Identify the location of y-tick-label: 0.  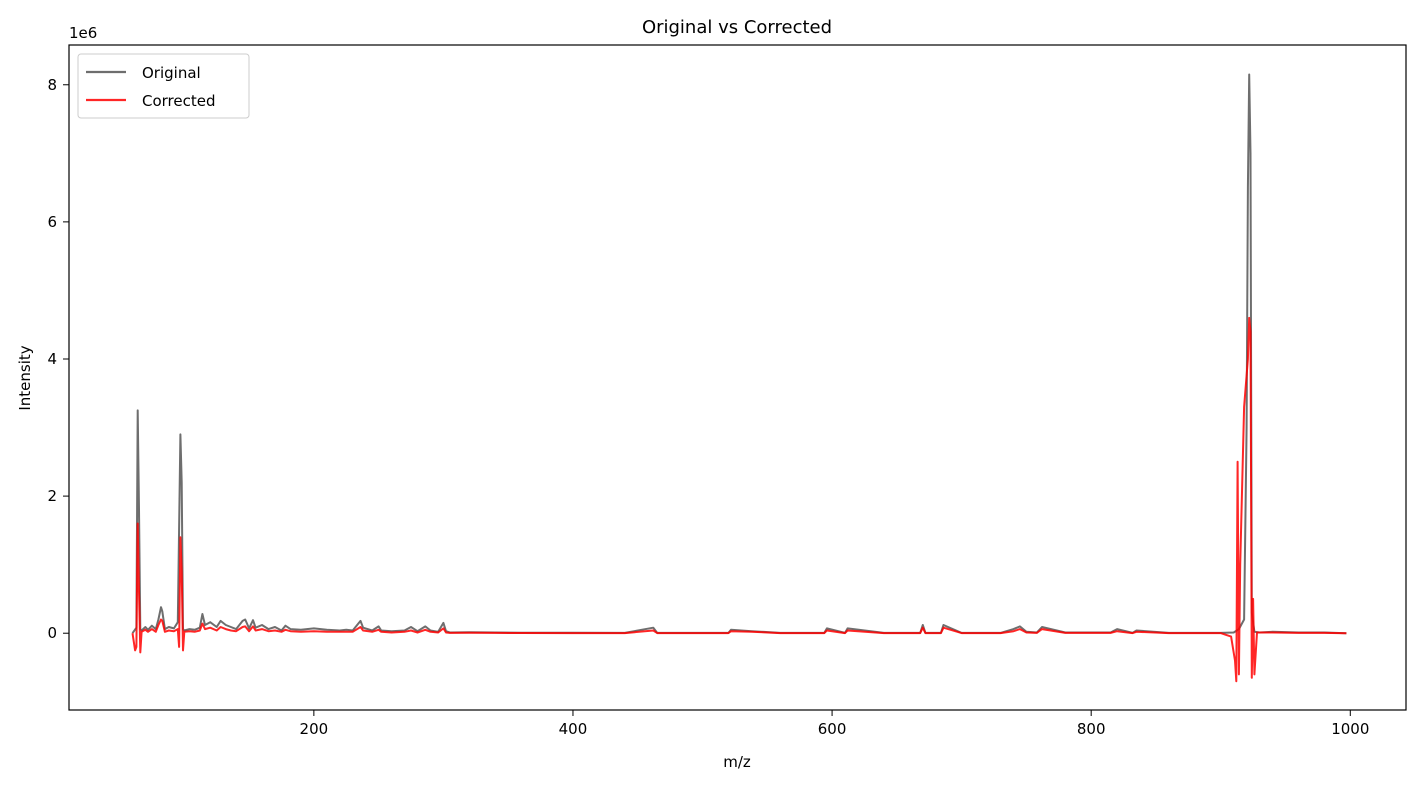
(52, 633).